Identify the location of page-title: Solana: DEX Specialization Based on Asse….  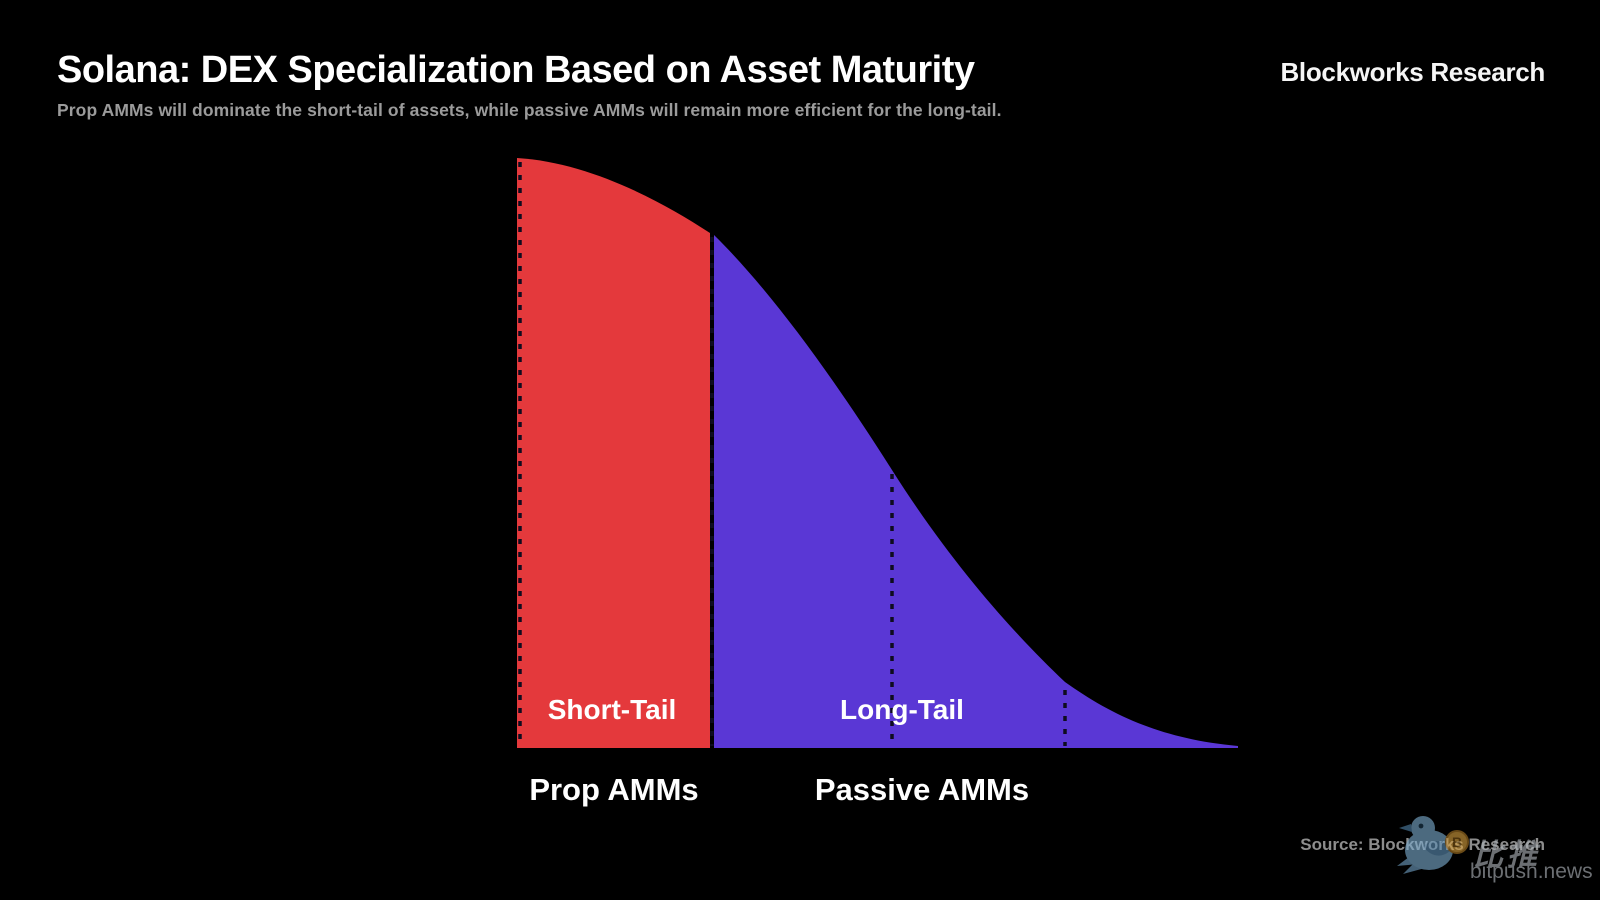
(516, 70).